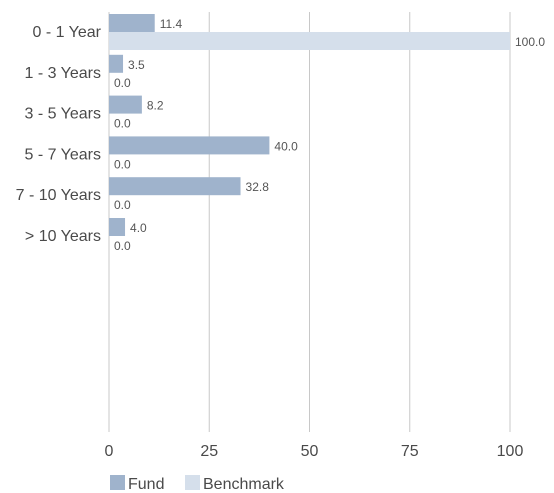  Describe the element at coordinates (510, 451) in the screenshot. I see `x-tick-label: 100` at that location.